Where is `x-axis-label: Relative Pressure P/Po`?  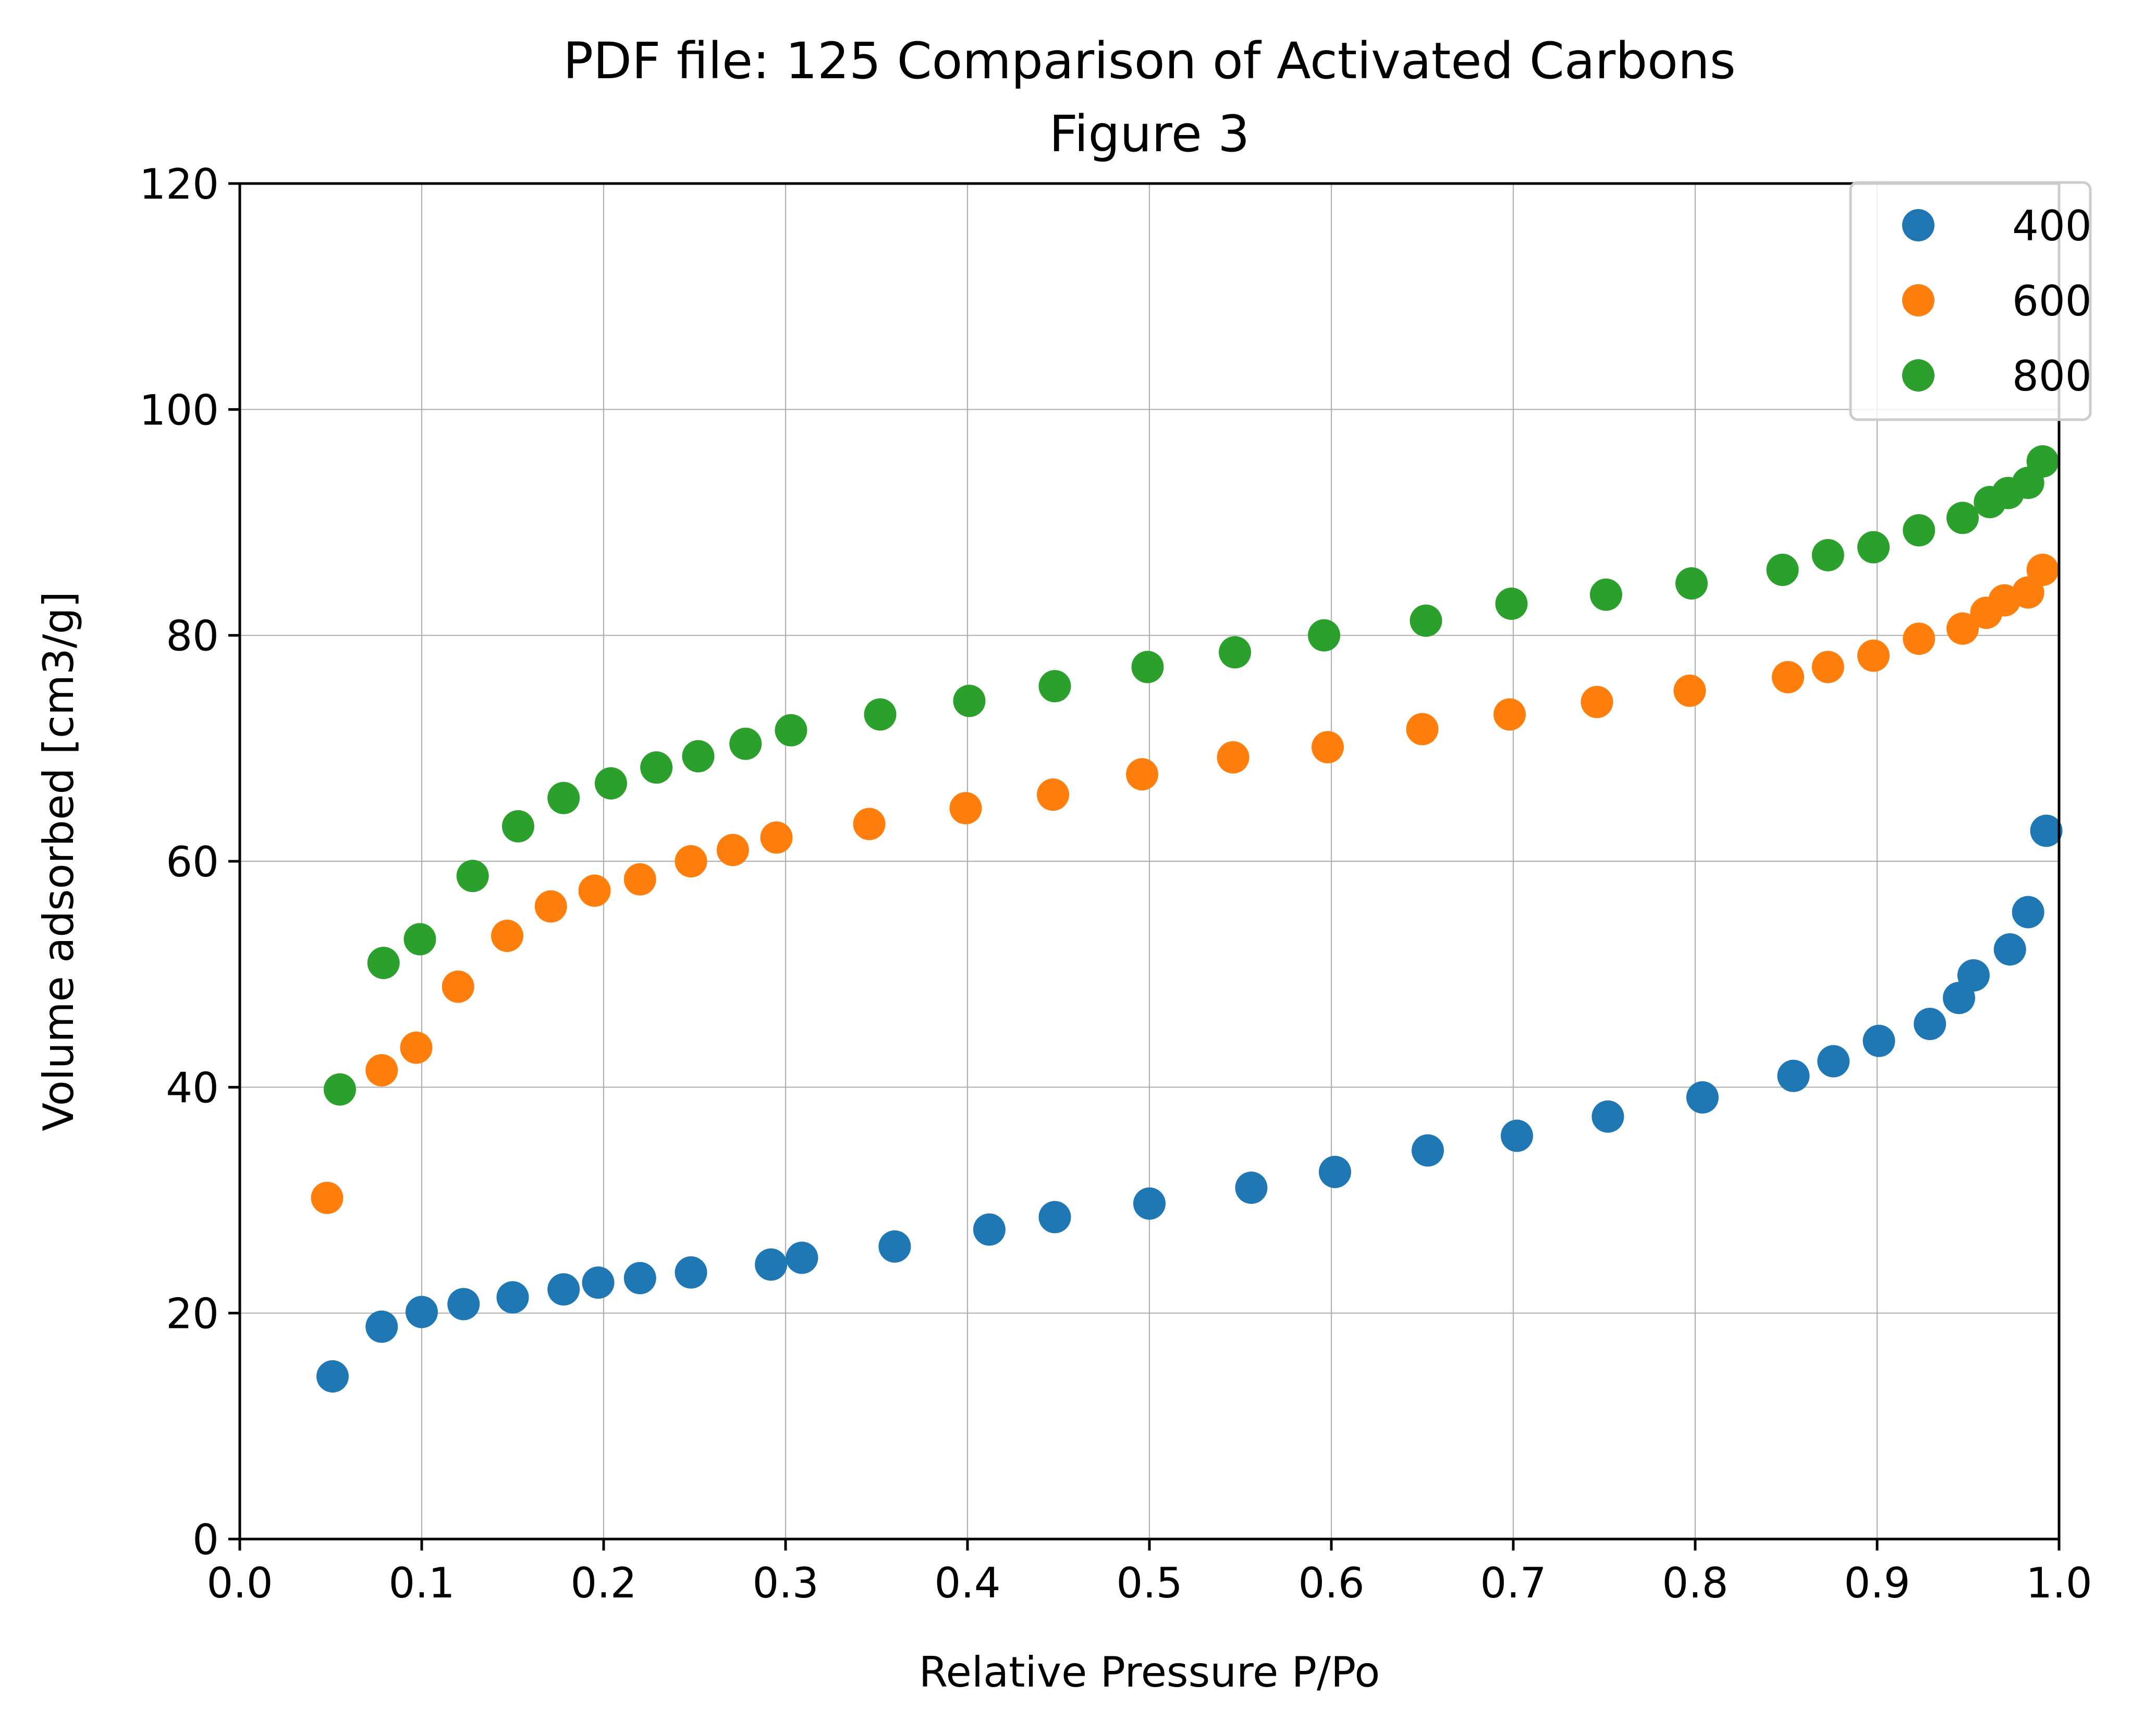
x-axis-label: Relative Pressure P/Po is located at coordinates (1149, 1672).